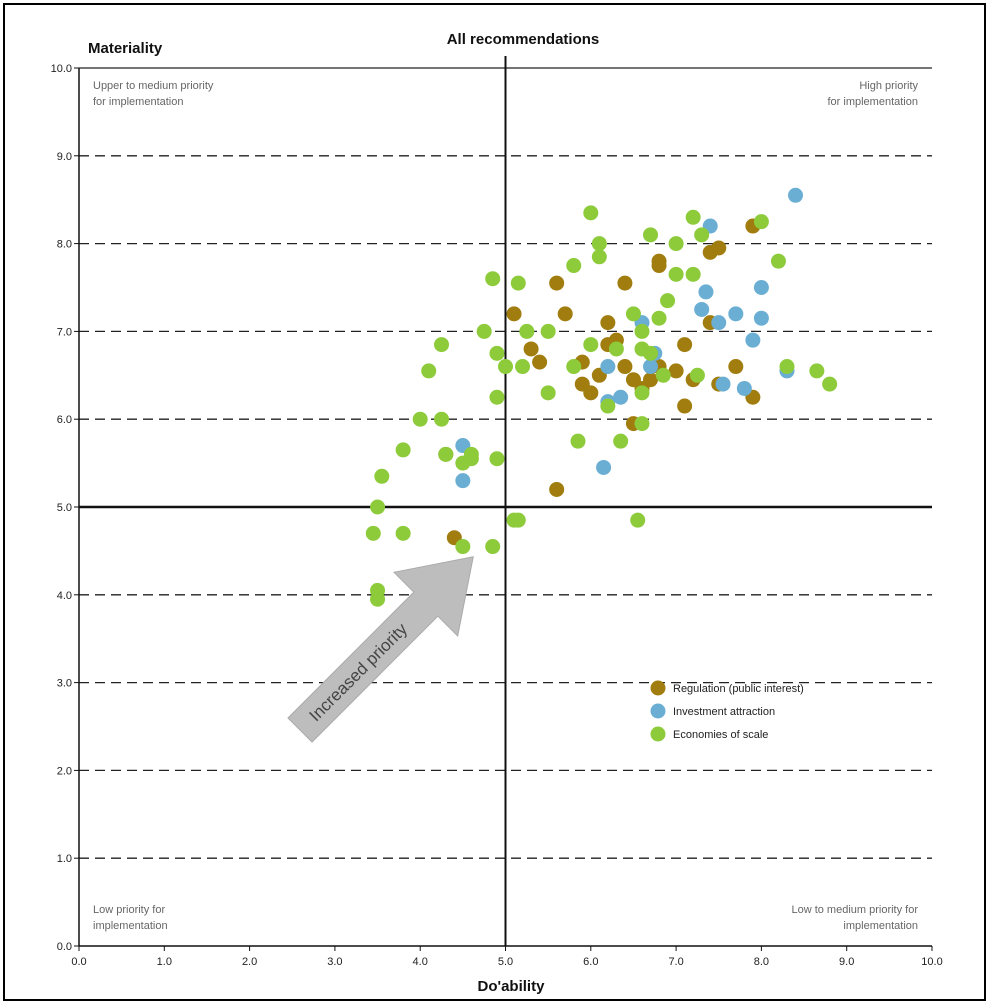 This screenshot has width=991, height=1006. What do you see at coordinates (334, 962) in the screenshot?
I see `x-tick-label: 3.0` at bounding box center [334, 962].